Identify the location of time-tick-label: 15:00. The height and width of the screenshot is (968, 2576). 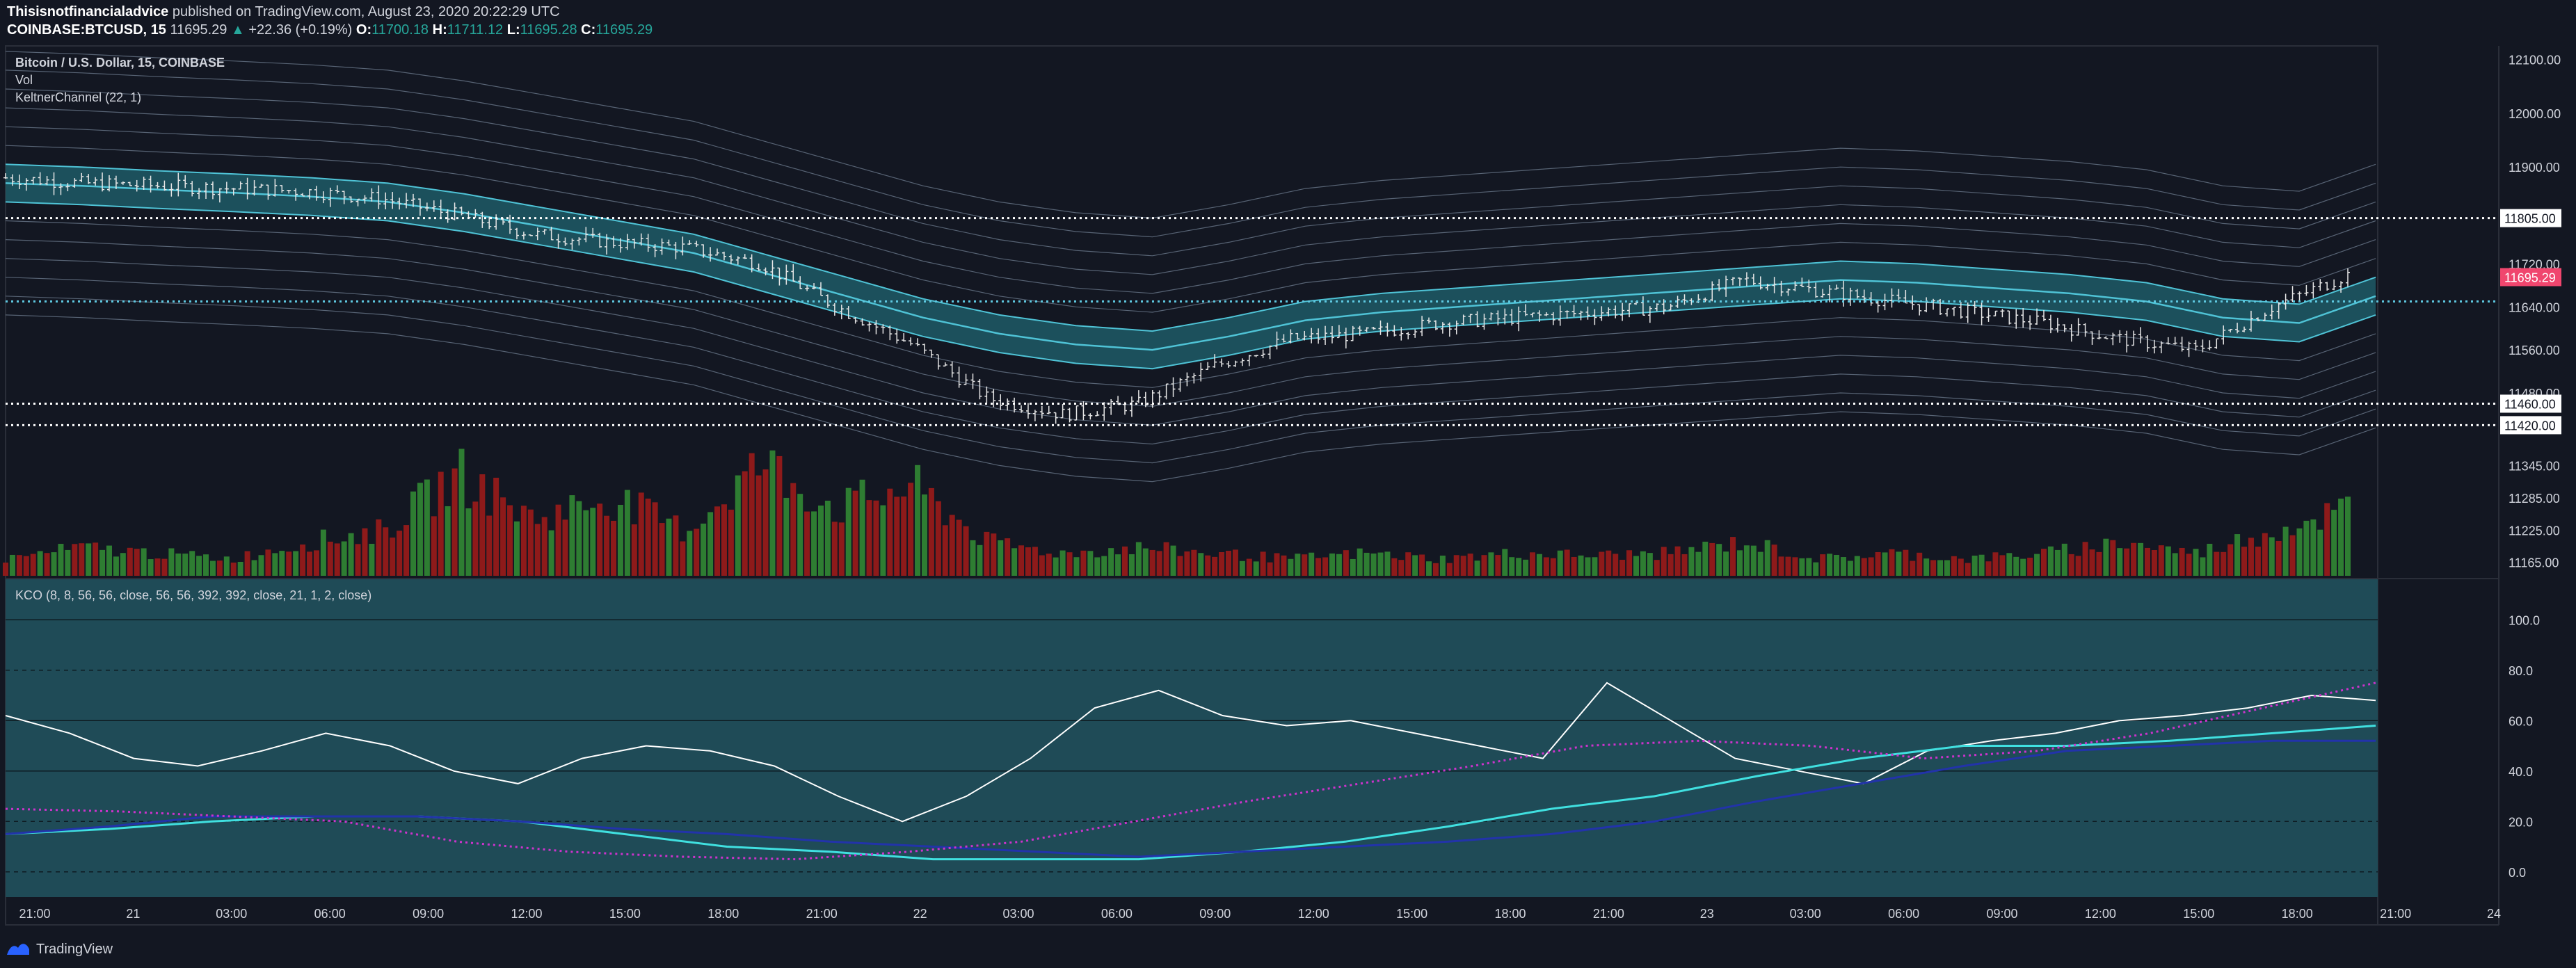
(2198, 914).